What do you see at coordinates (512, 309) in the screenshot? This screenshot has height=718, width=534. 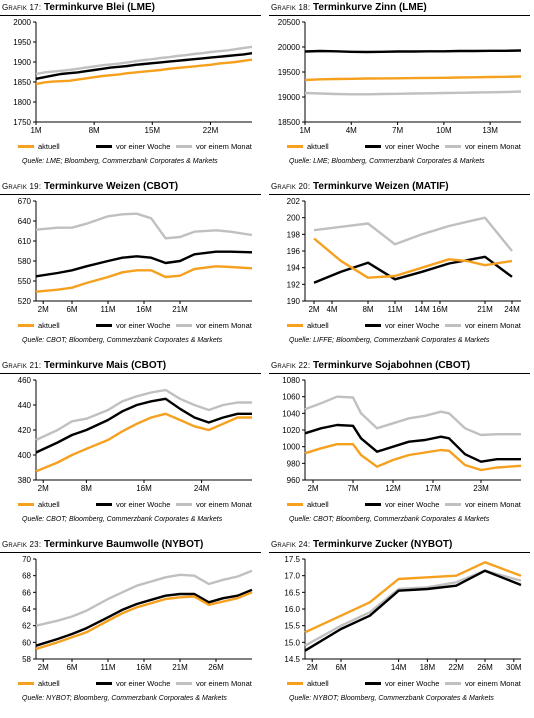 I see `x-tick-label: 24M` at bounding box center [512, 309].